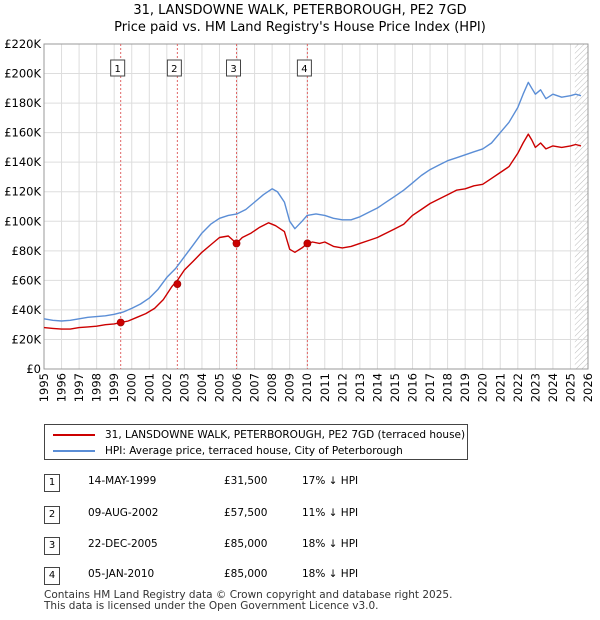 The height and width of the screenshot is (620, 600). Describe the element at coordinates (202, 387) in the screenshot. I see `x-tick-label: 2004` at that location.